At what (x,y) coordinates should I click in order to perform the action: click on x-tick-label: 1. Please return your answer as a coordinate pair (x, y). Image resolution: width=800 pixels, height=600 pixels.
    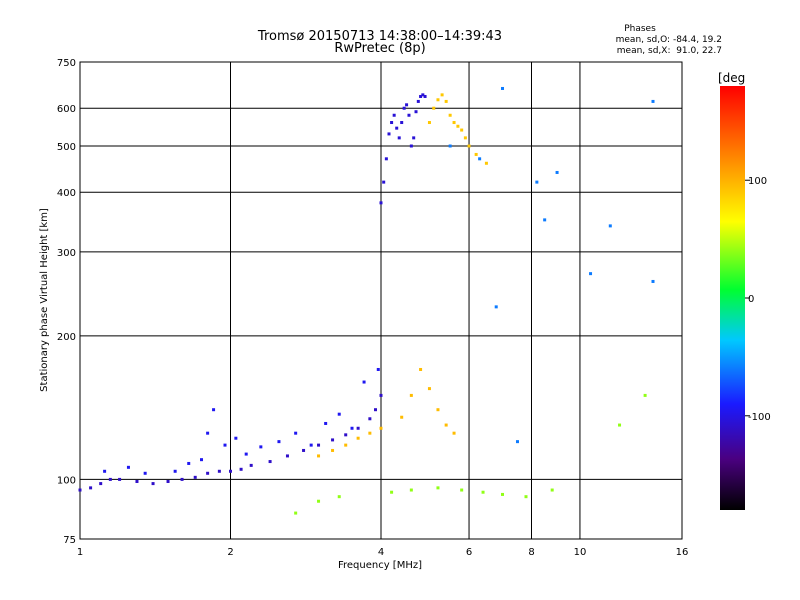
    Looking at the image, I should click on (80, 552).